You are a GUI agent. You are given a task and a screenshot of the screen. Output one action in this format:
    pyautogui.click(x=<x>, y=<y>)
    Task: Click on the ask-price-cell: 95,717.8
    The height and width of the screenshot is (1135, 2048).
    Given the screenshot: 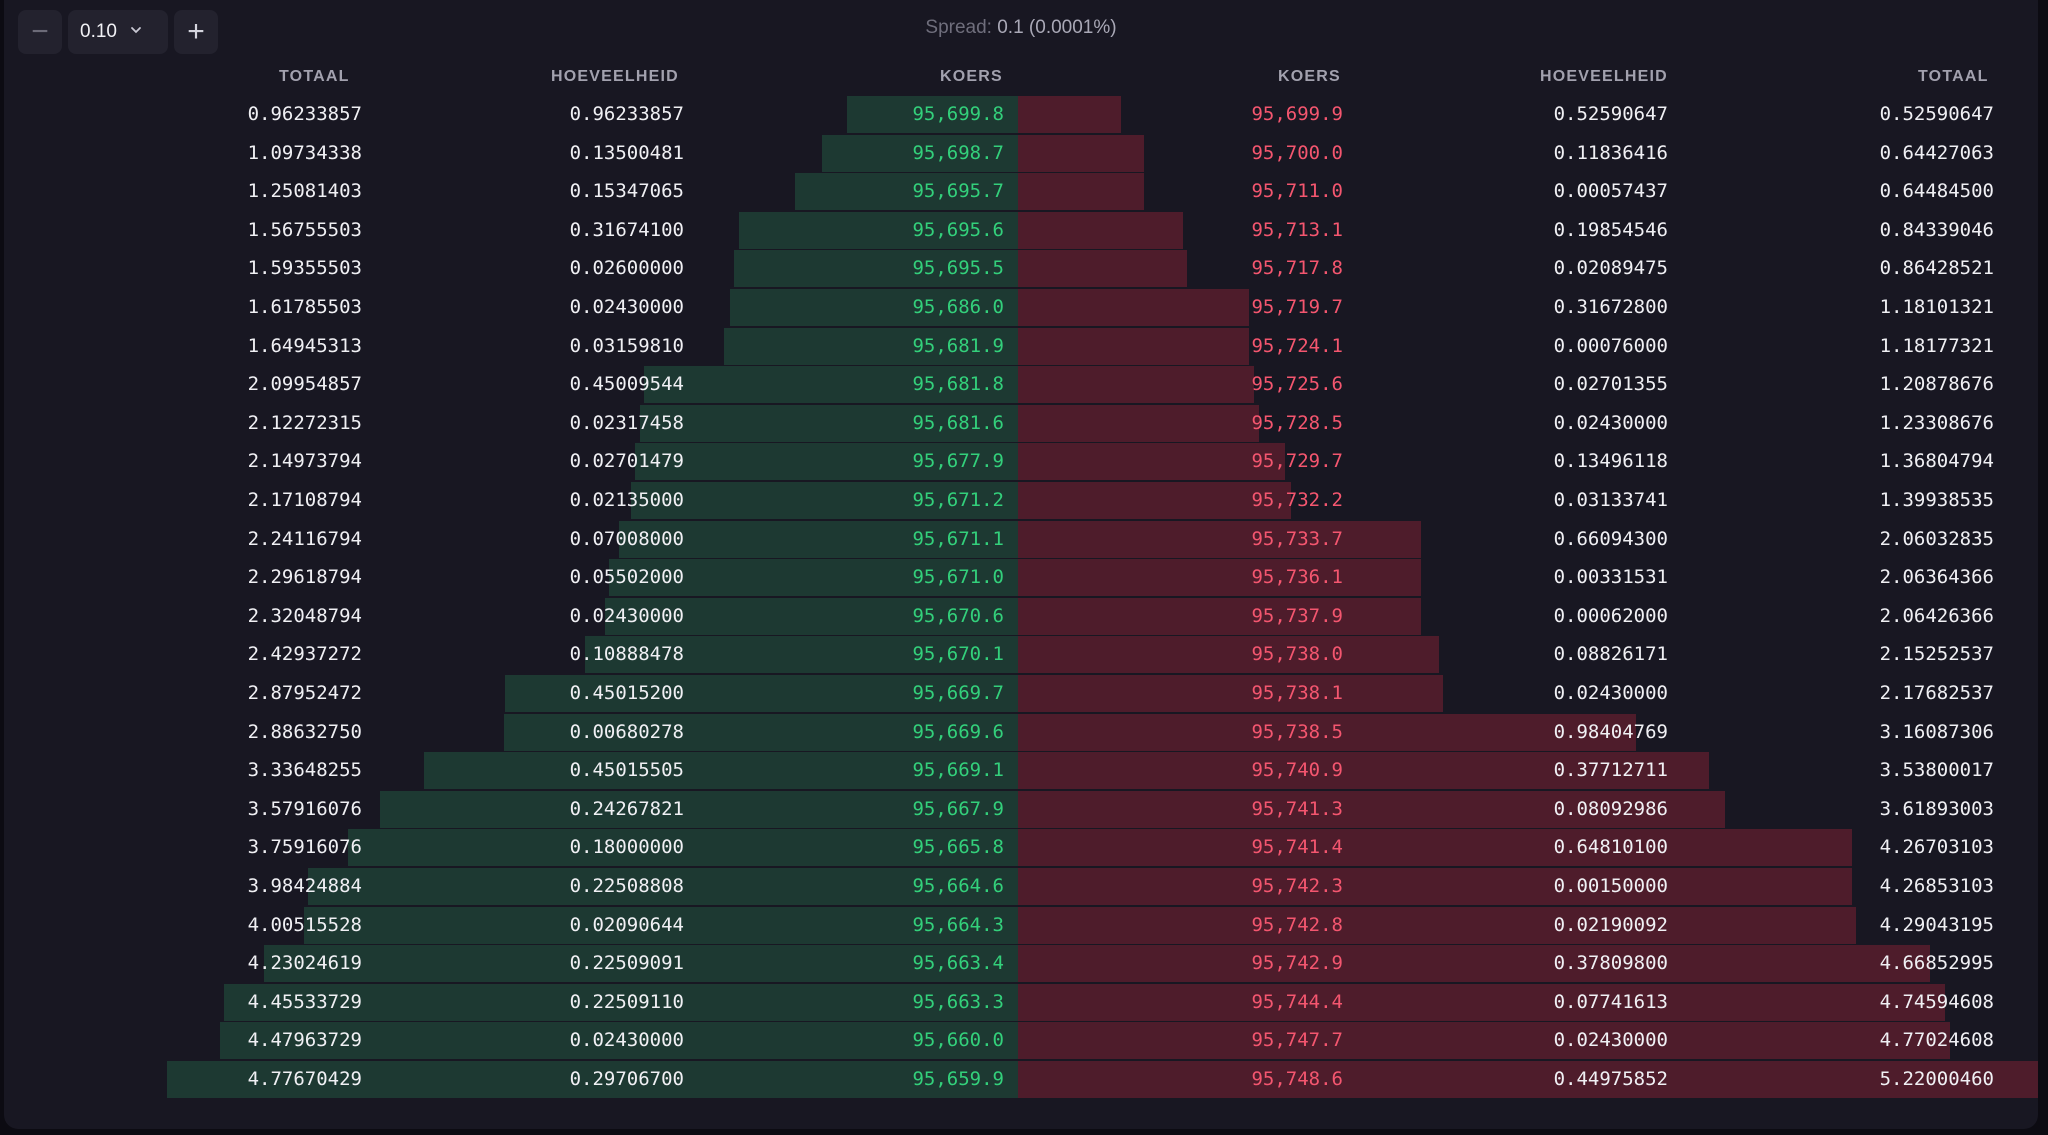 What is the action you would take?
    pyautogui.click(x=1297, y=268)
    